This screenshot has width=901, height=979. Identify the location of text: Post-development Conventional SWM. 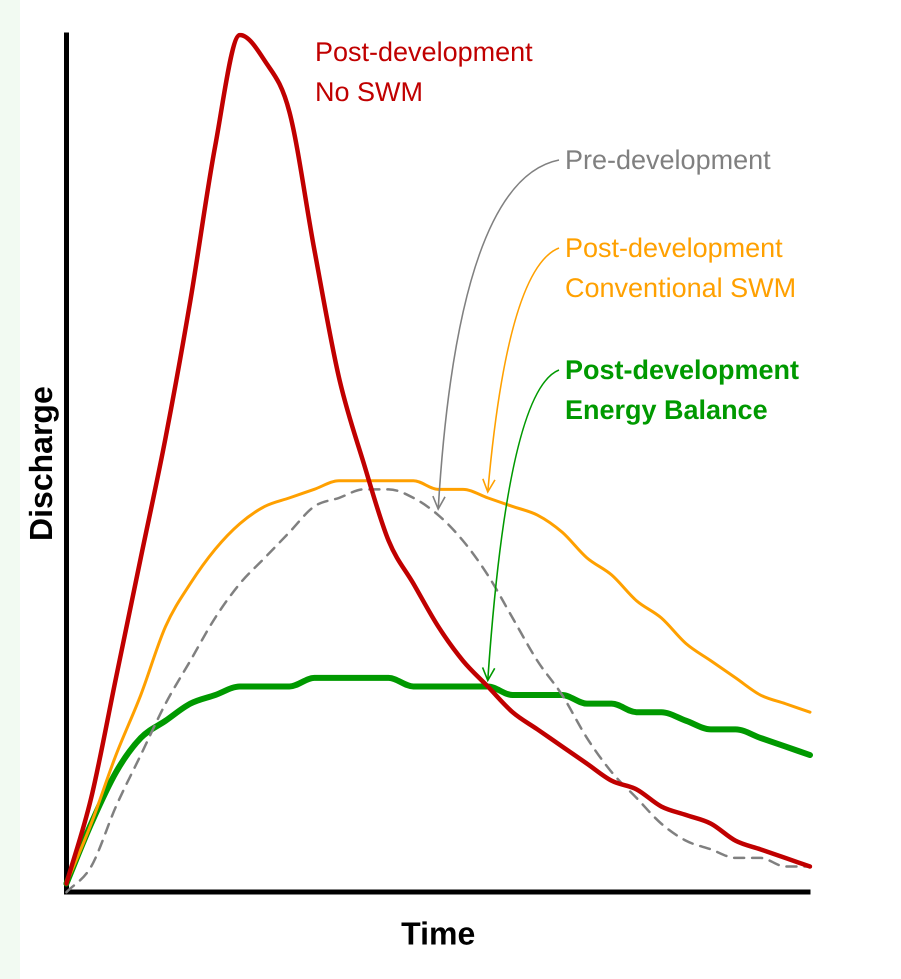
(681, 268).